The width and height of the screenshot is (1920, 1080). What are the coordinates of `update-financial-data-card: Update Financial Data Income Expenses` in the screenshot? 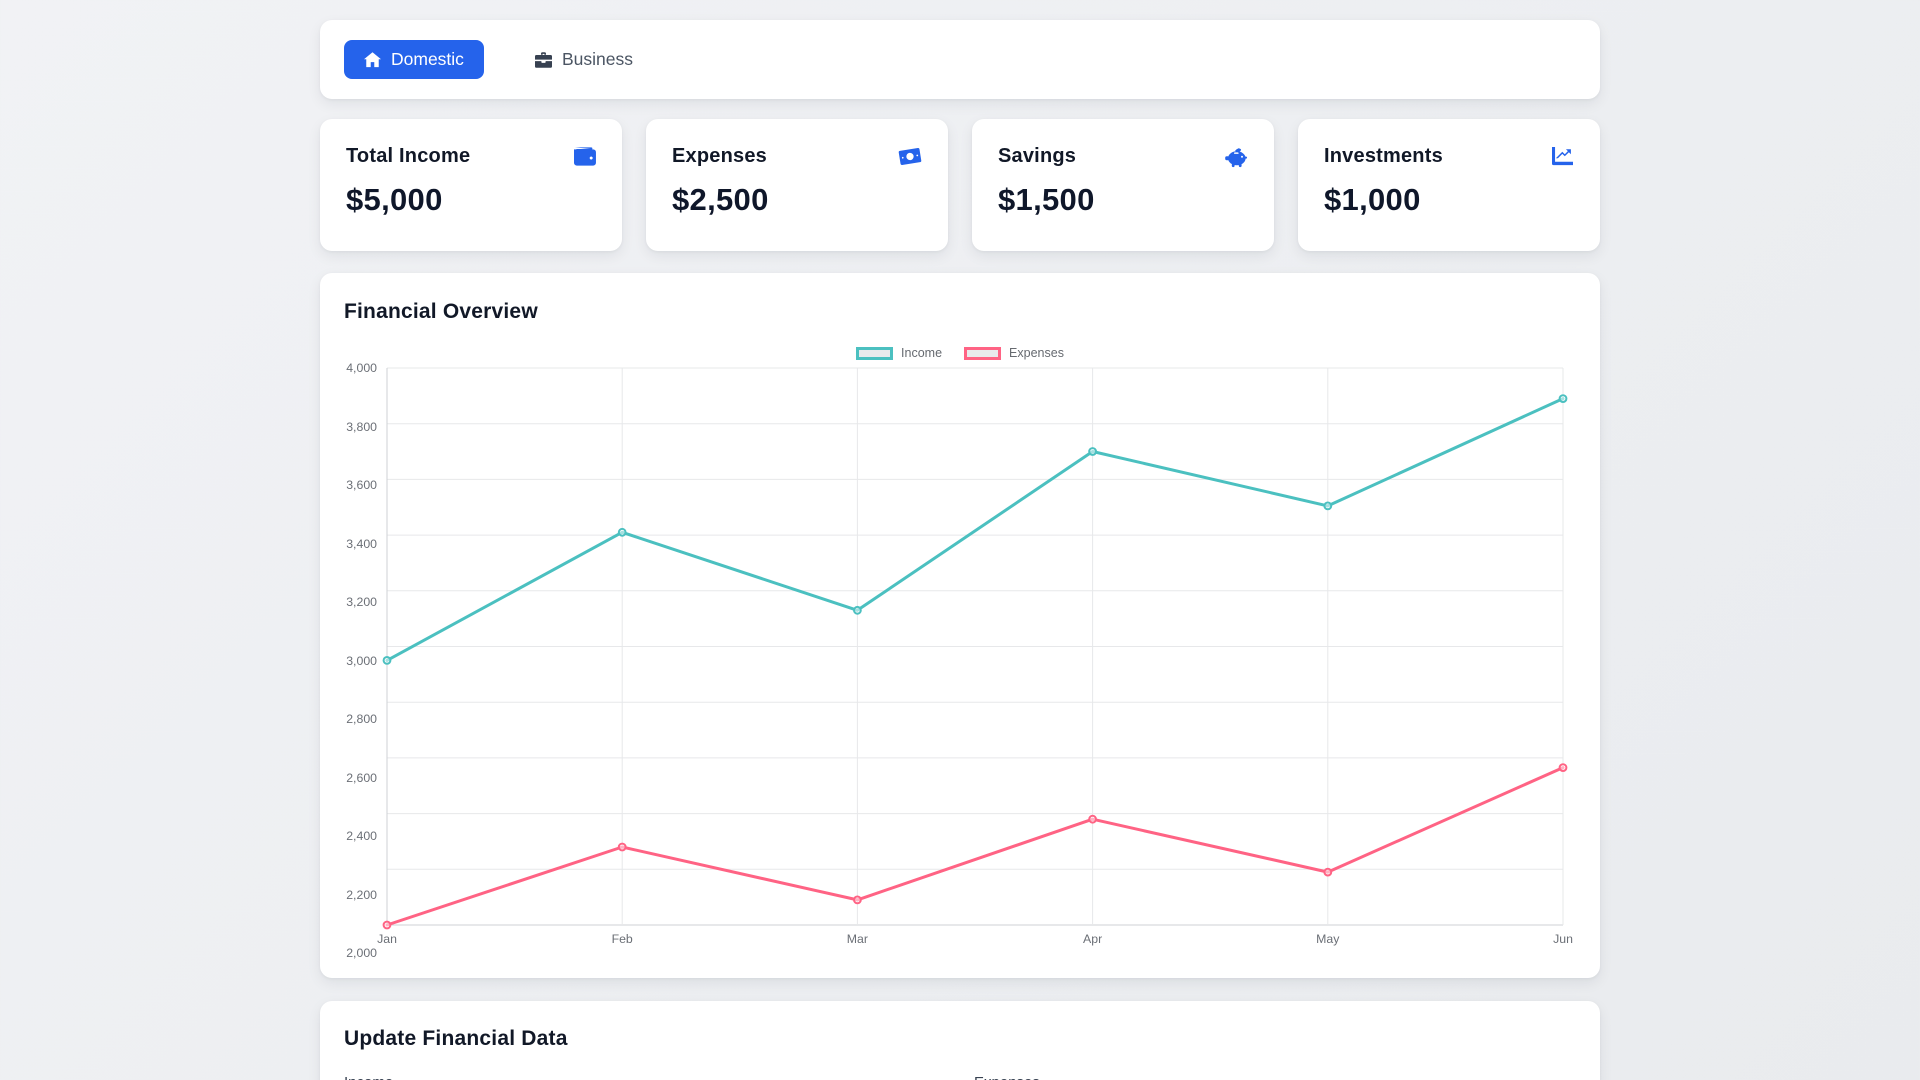 It's located at (960, 1040).